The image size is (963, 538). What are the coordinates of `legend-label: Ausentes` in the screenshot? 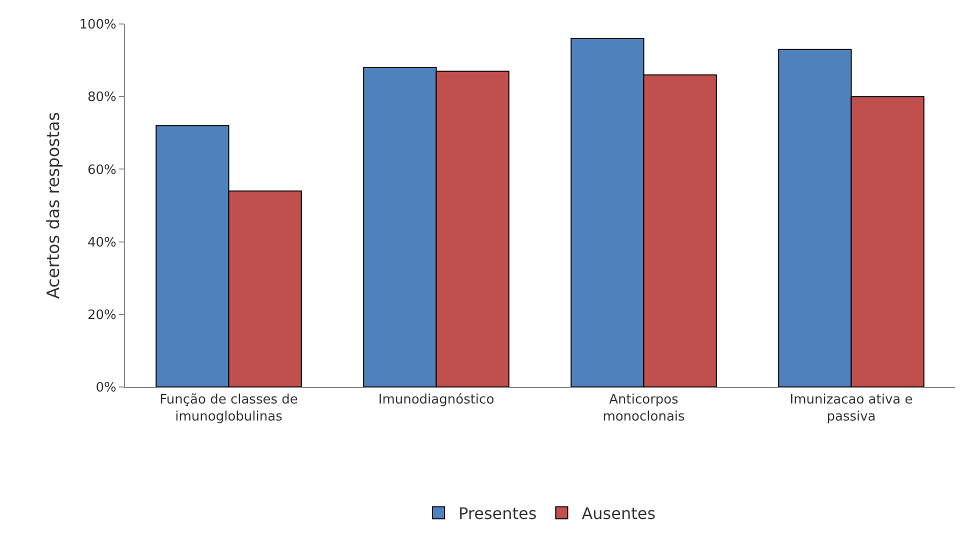 It's located at (619, 514).